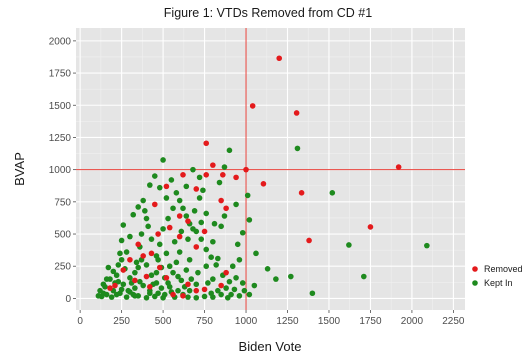 The height and width of the screenshot is (360, 529). What do you see at coordinates (370, 321) in the screenshot?
I see `x-tick-label: 1750` at bounding box center [370, 321].